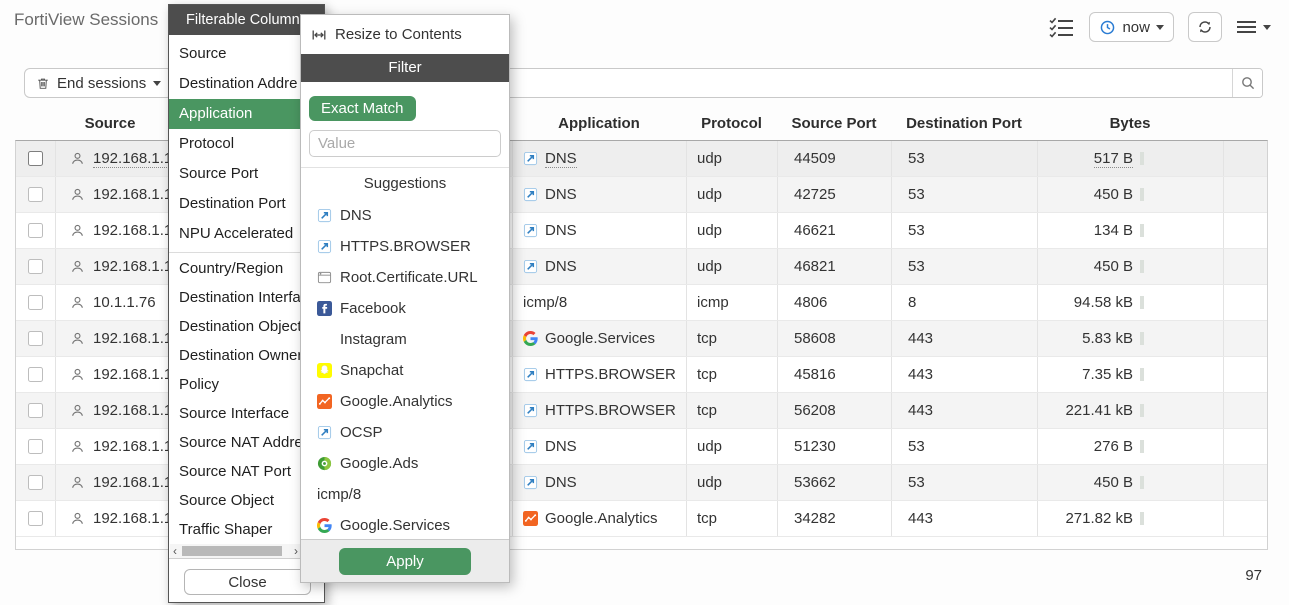 Image resolution: width=1289 pixels, height=605 pixels. What do you see at coordinates (731, 123) in the screenshot?
I see `column-header-protocol: Protocol` at bounding box center [731, 123].